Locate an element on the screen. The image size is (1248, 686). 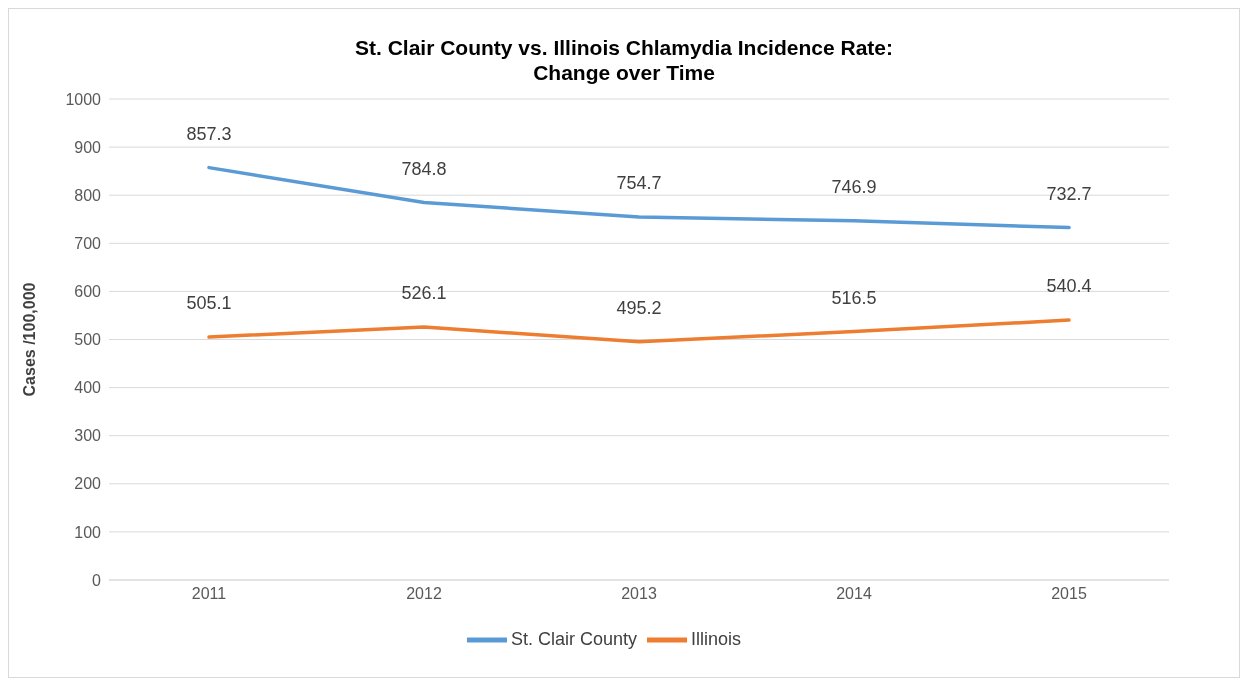
y-tick-label: 1000 is located at coordinates (83, 99).